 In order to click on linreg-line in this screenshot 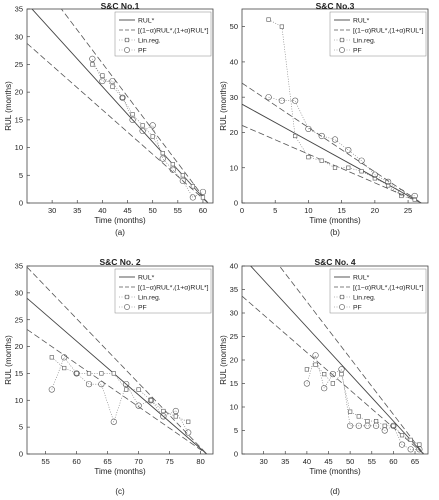, I will do `click(363, 404)`.